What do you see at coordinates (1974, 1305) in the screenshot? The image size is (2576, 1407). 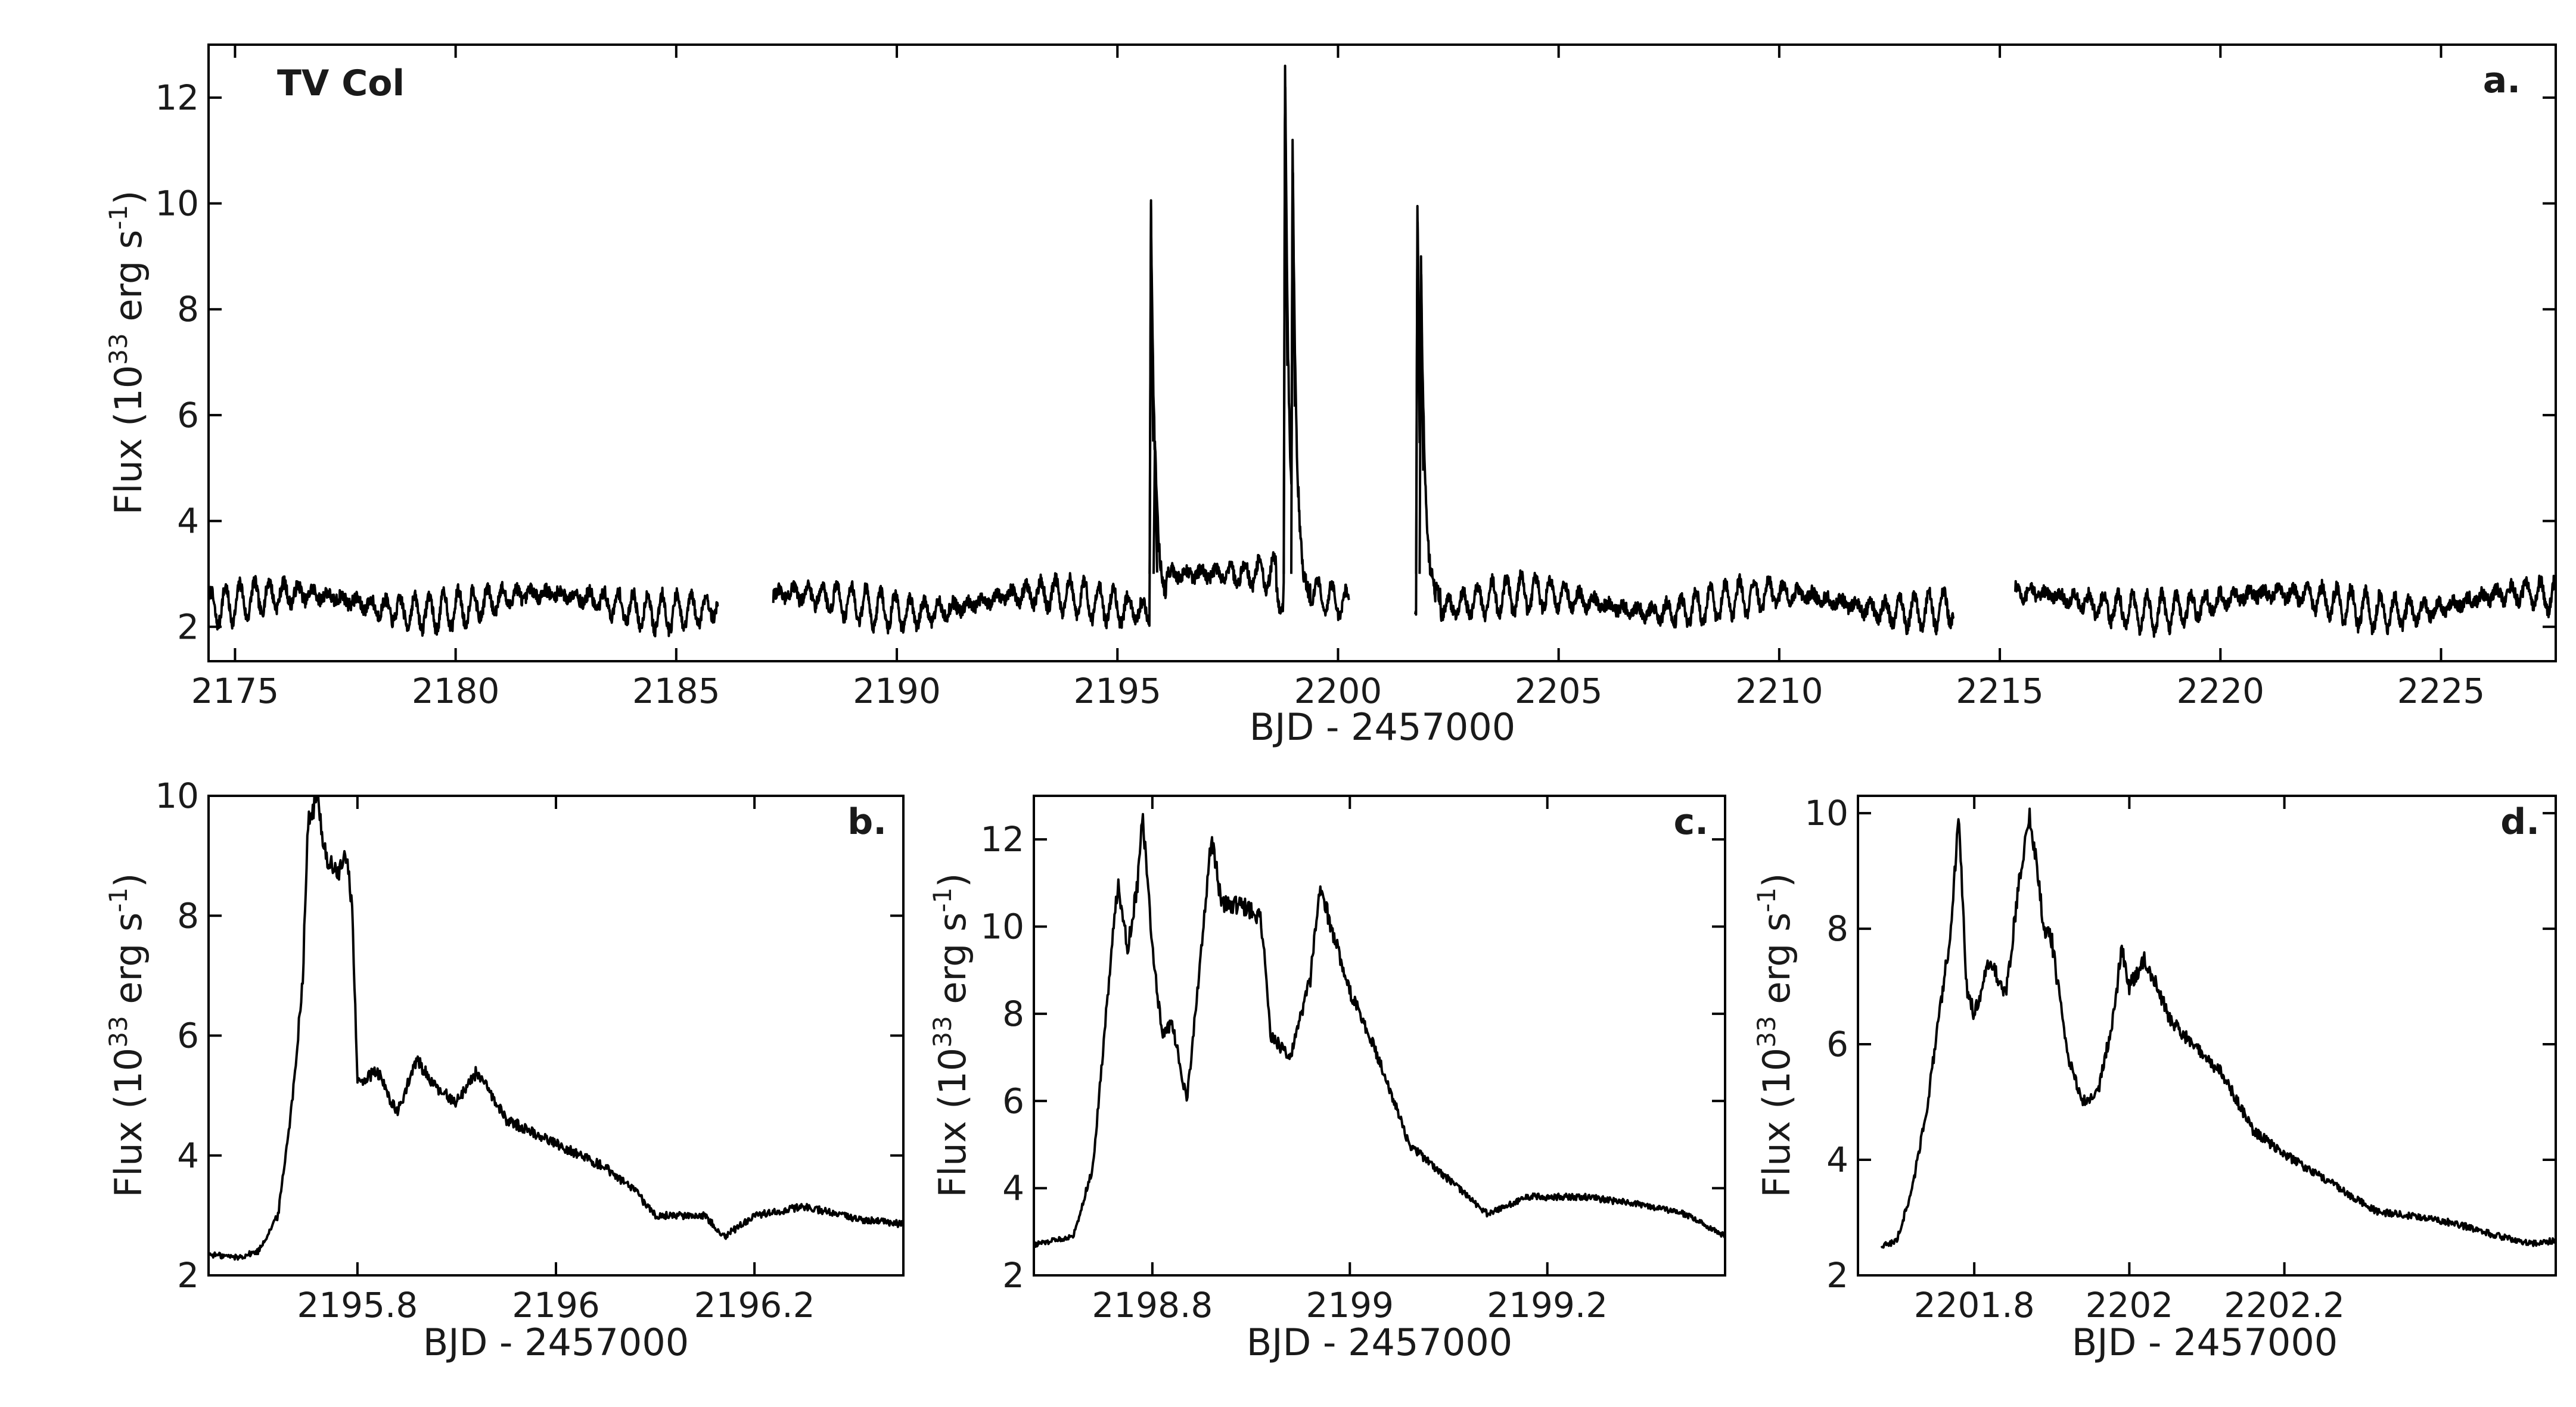 I see `x-tick-label: 2201.8` at bounding box center [1974, 1305].